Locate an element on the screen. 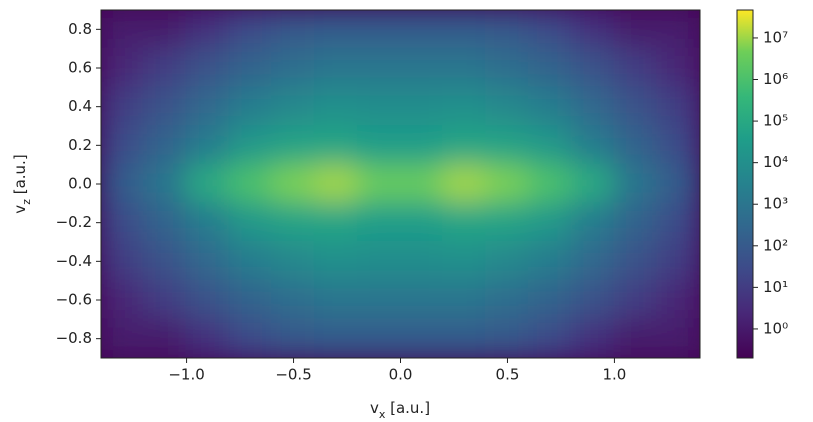 Image resolution: width=813 pixels, height=422 pixels. y-axis-label: vz [a.u.] is located at coordinates (22, 183).